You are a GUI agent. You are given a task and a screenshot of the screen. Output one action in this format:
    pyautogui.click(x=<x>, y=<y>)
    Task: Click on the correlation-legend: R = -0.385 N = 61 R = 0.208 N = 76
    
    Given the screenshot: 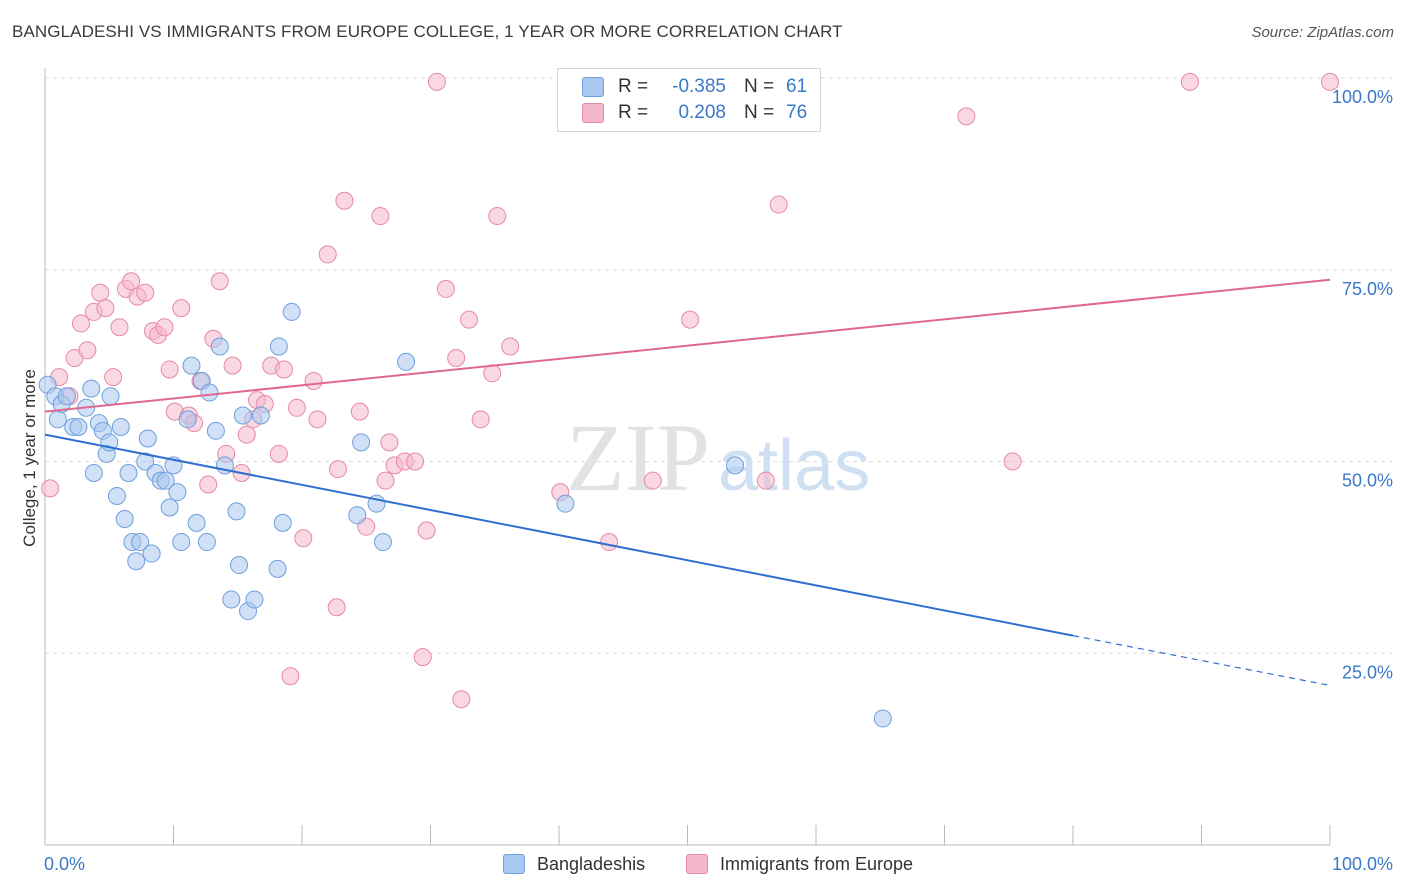 What is the action you would take?
    pyautogui.click(x=689, y=100)
    